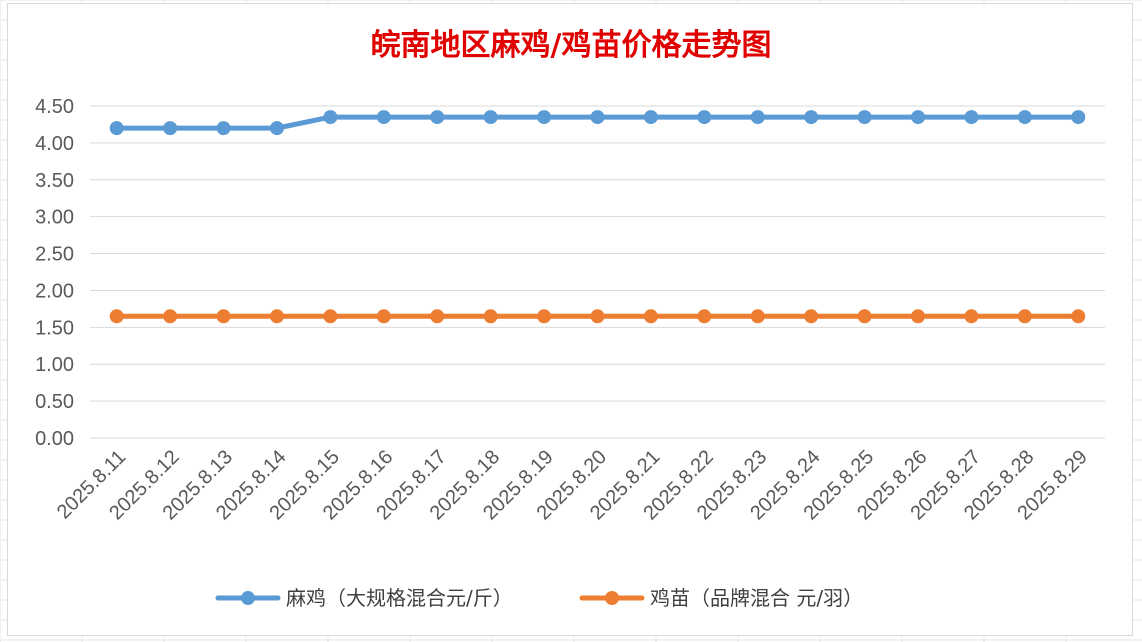 Image resolution: width=1142 pixels, height=642 pixels. What do you see at coordinates (54, 439) in the screenshot?
I see `y-tick-label: 0.00` at bounding box center [54, 439].